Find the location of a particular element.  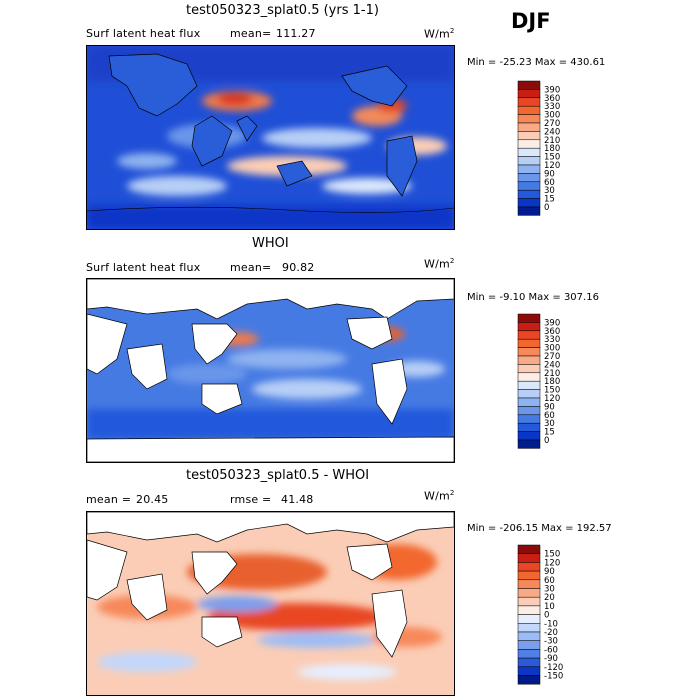

colorbar-tick-label: 10 is located at coordinates (549, 607).